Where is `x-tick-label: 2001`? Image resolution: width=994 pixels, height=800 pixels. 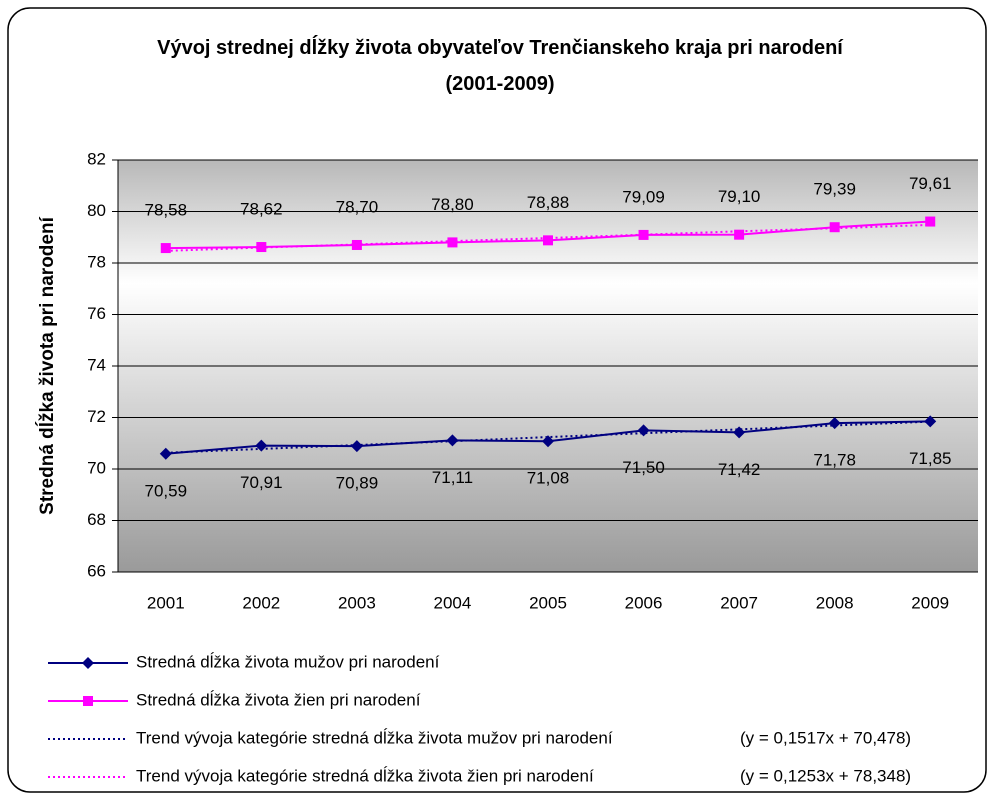
x-tick-label: 2001 is located at coordinates (166, 602).